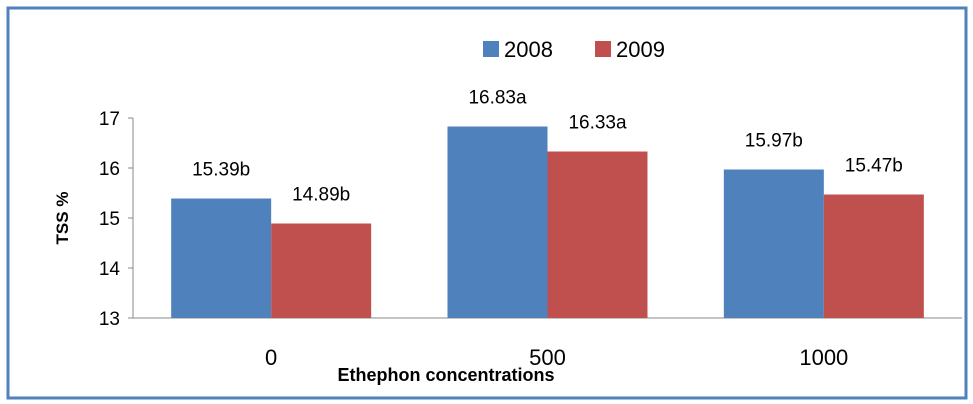 This screenshot has width=973, height=404. What do you see at coordinates (574, 49) in the screenshot?
I see `legend: 2008 2009` at bounding box center [574, 49].